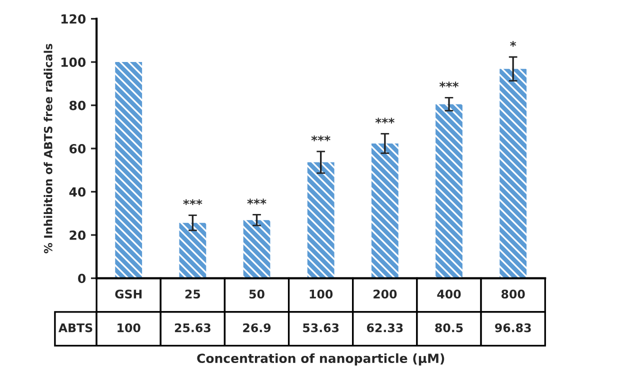  What do you see at coordinates (78, 149) in the screenshot?
I see `y-tick-label: 60` at bounding box center [78, 149].